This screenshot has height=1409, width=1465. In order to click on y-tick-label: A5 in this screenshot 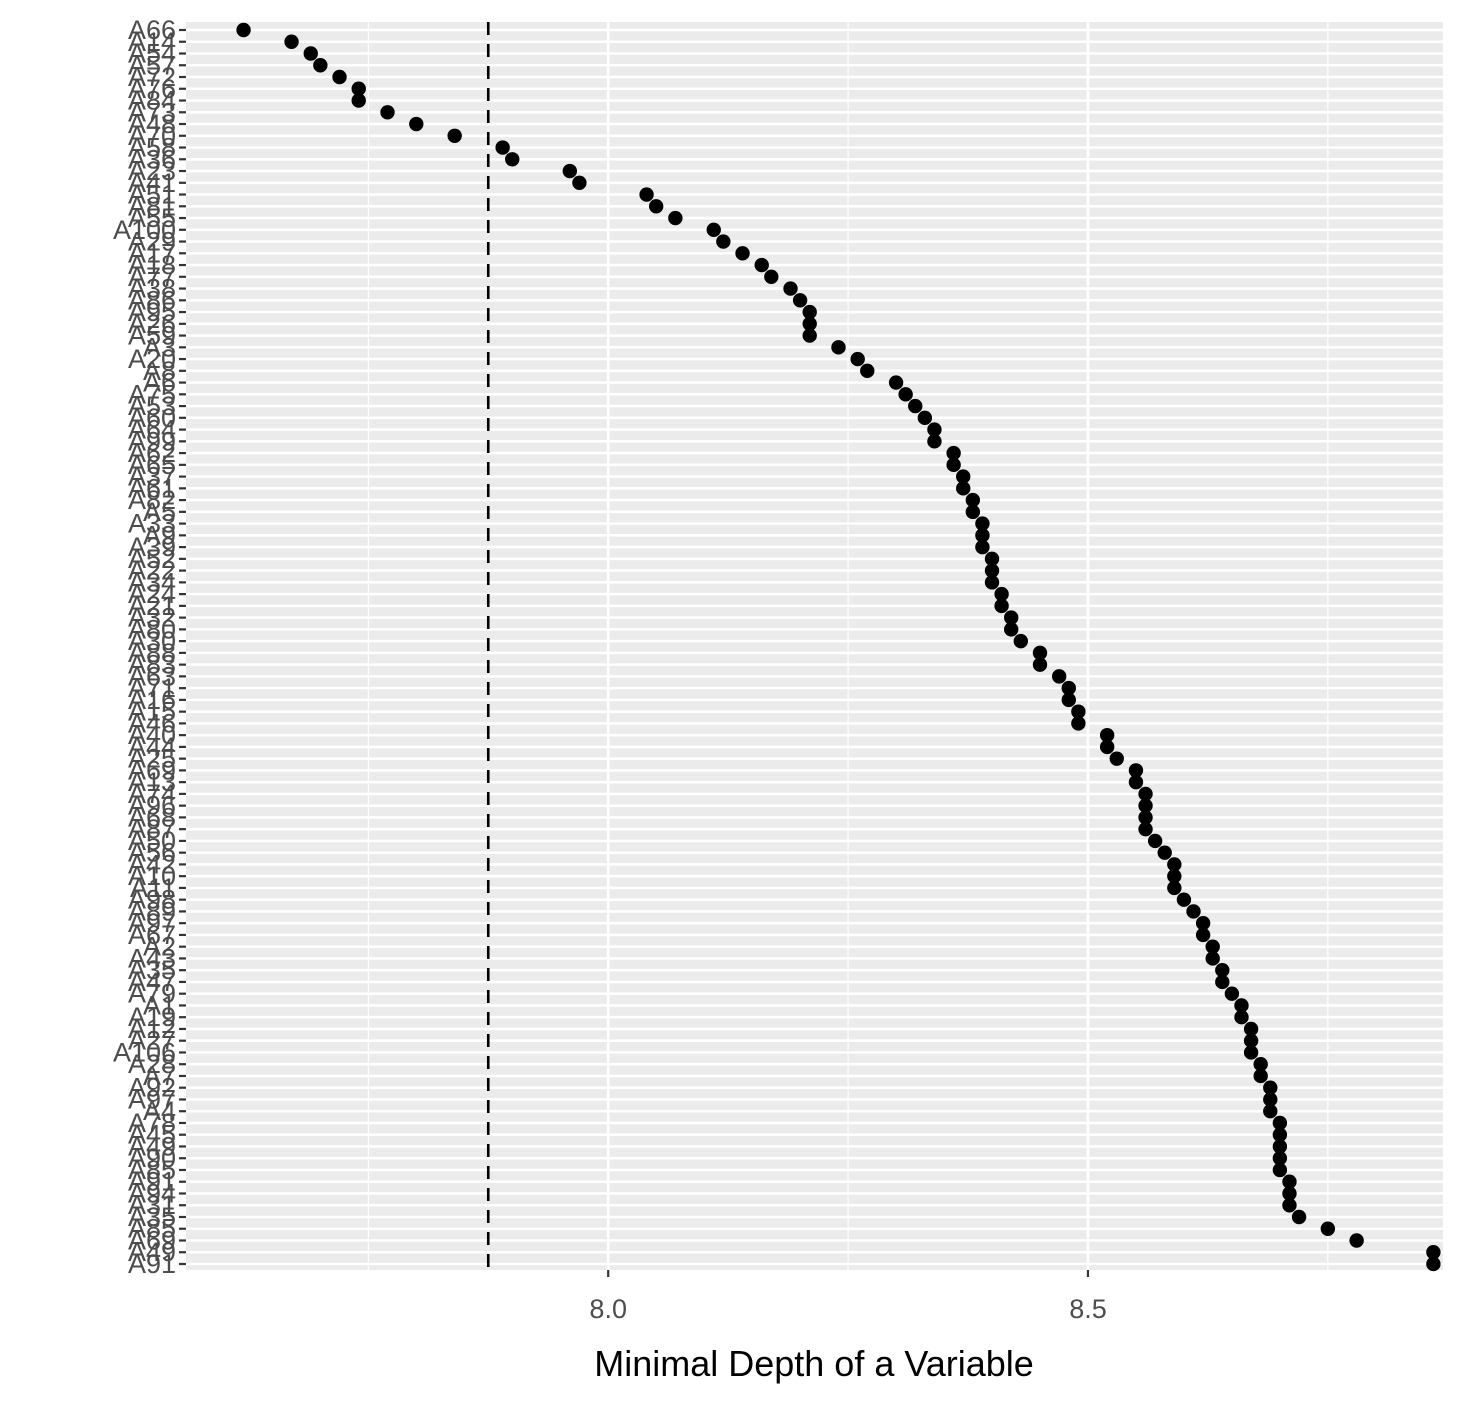, I will do `click(159, 512)`.